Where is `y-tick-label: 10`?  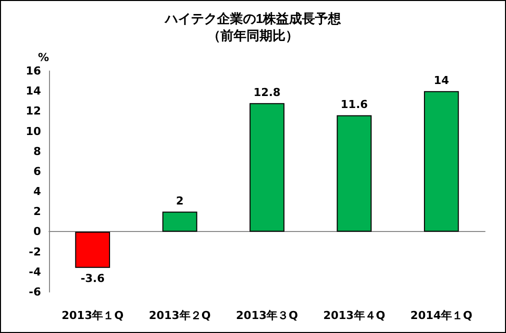 y-tick-label: 10 is located at coordinates (34, 131).